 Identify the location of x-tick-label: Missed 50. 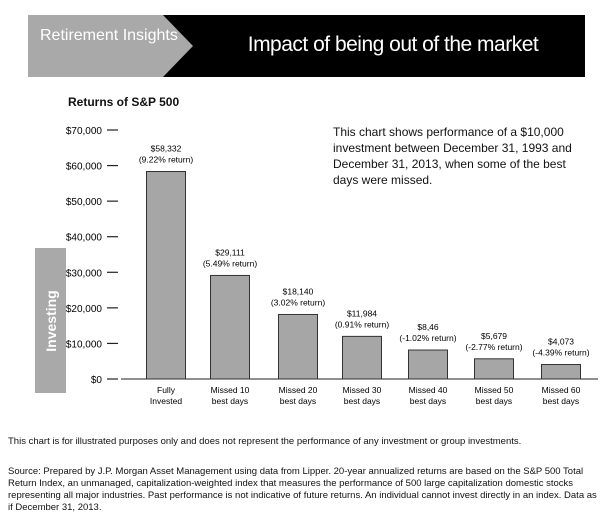
(494, 390).